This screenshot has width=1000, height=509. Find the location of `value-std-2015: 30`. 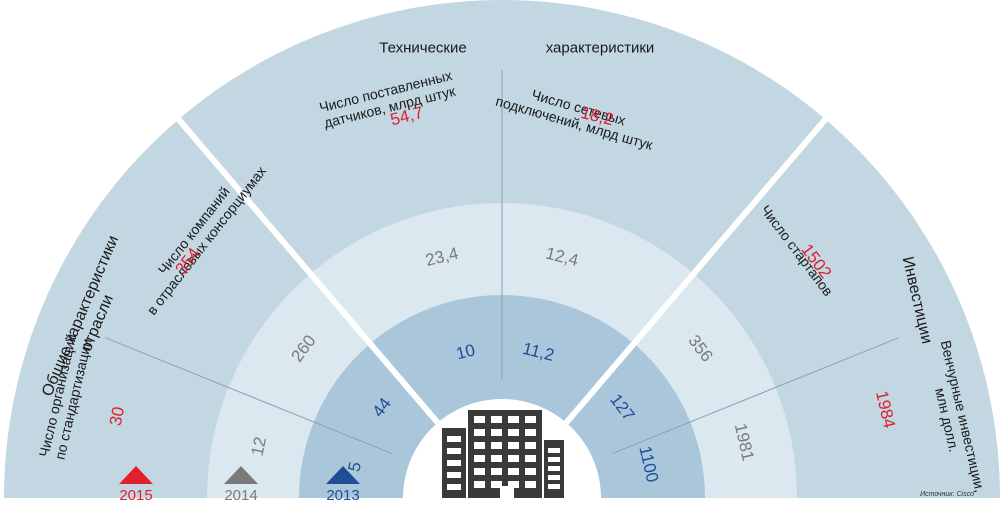

value-std-2015: 30 is located at coordinates (117, 416).